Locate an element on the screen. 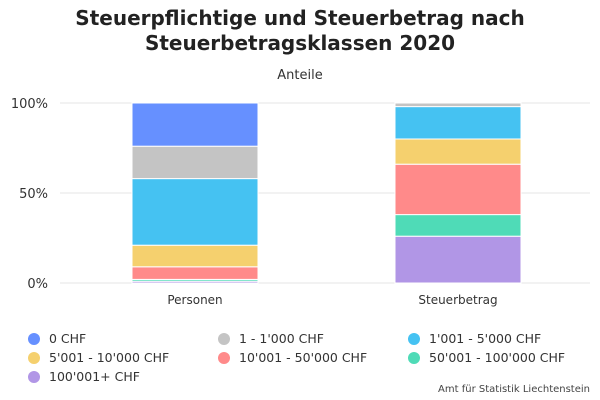 Image resolution: width=600 pixels, height=400 pixels. x-axis-labels: Personen Steuerbetrag is located at coordinates (332, 300).